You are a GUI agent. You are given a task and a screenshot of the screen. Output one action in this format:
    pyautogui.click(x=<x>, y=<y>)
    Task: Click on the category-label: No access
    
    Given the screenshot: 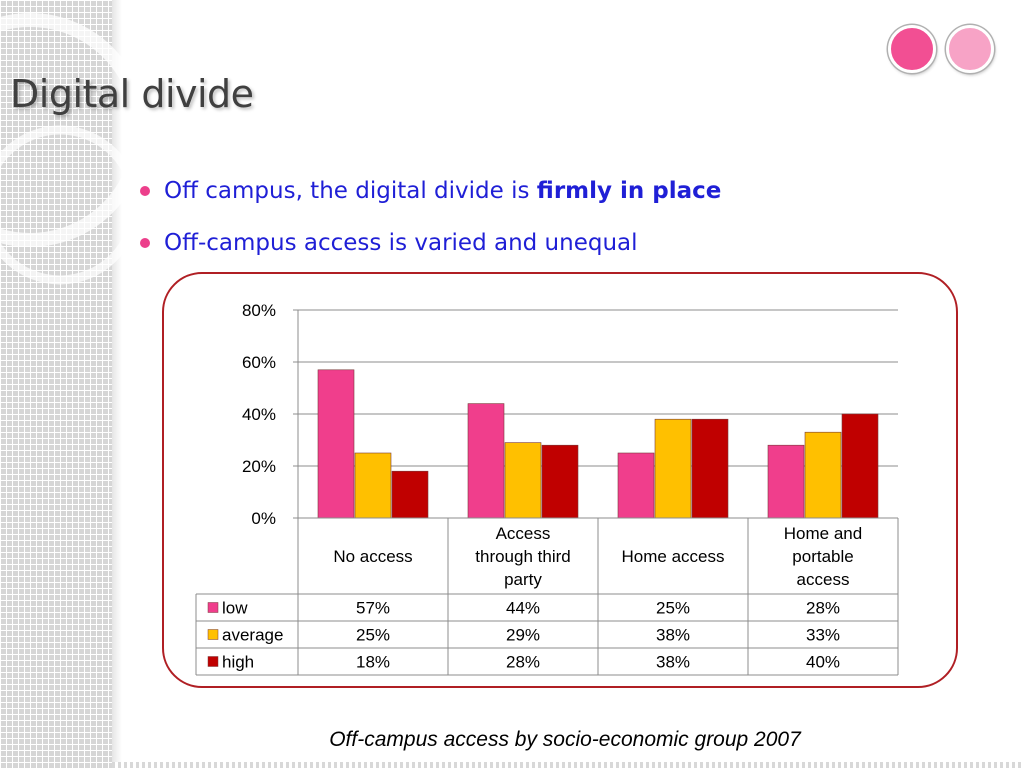 What is the action you would take?
    pyautogui.click(x=372, y=556)
    